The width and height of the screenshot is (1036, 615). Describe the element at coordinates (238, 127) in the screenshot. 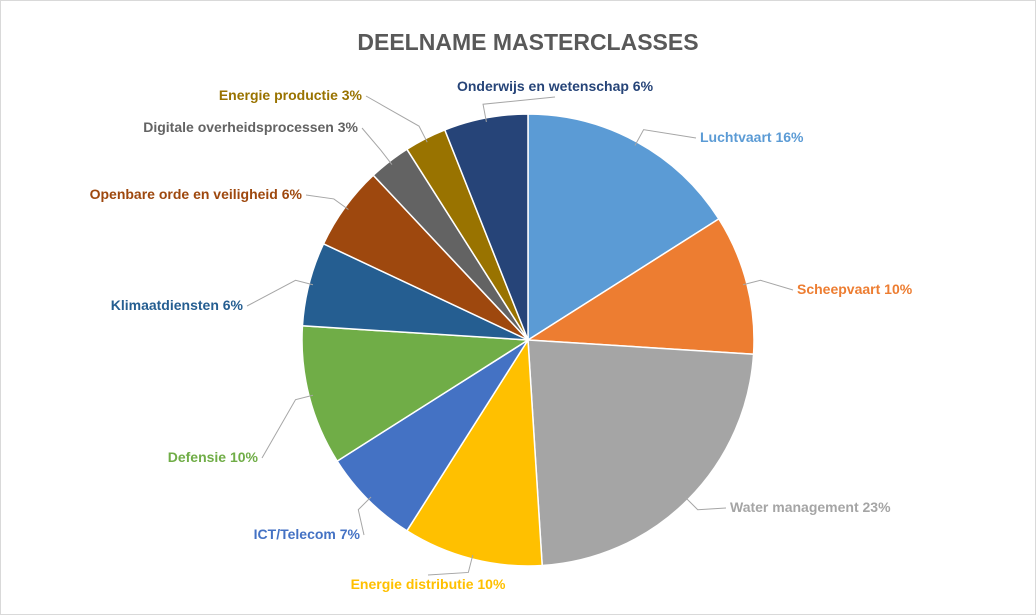

I see `label-category: Digitale overheidsprocessen` at that location.